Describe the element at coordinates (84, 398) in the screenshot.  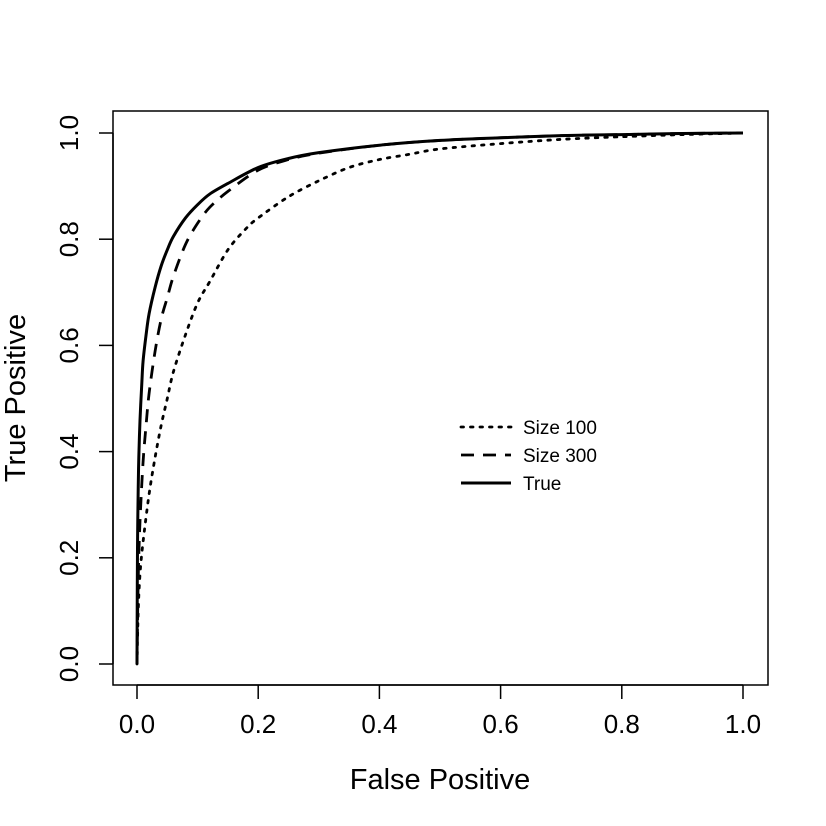
I see `y-axis: 0.0 0.2 0.4 0.6 0.8 1.0` at that location.